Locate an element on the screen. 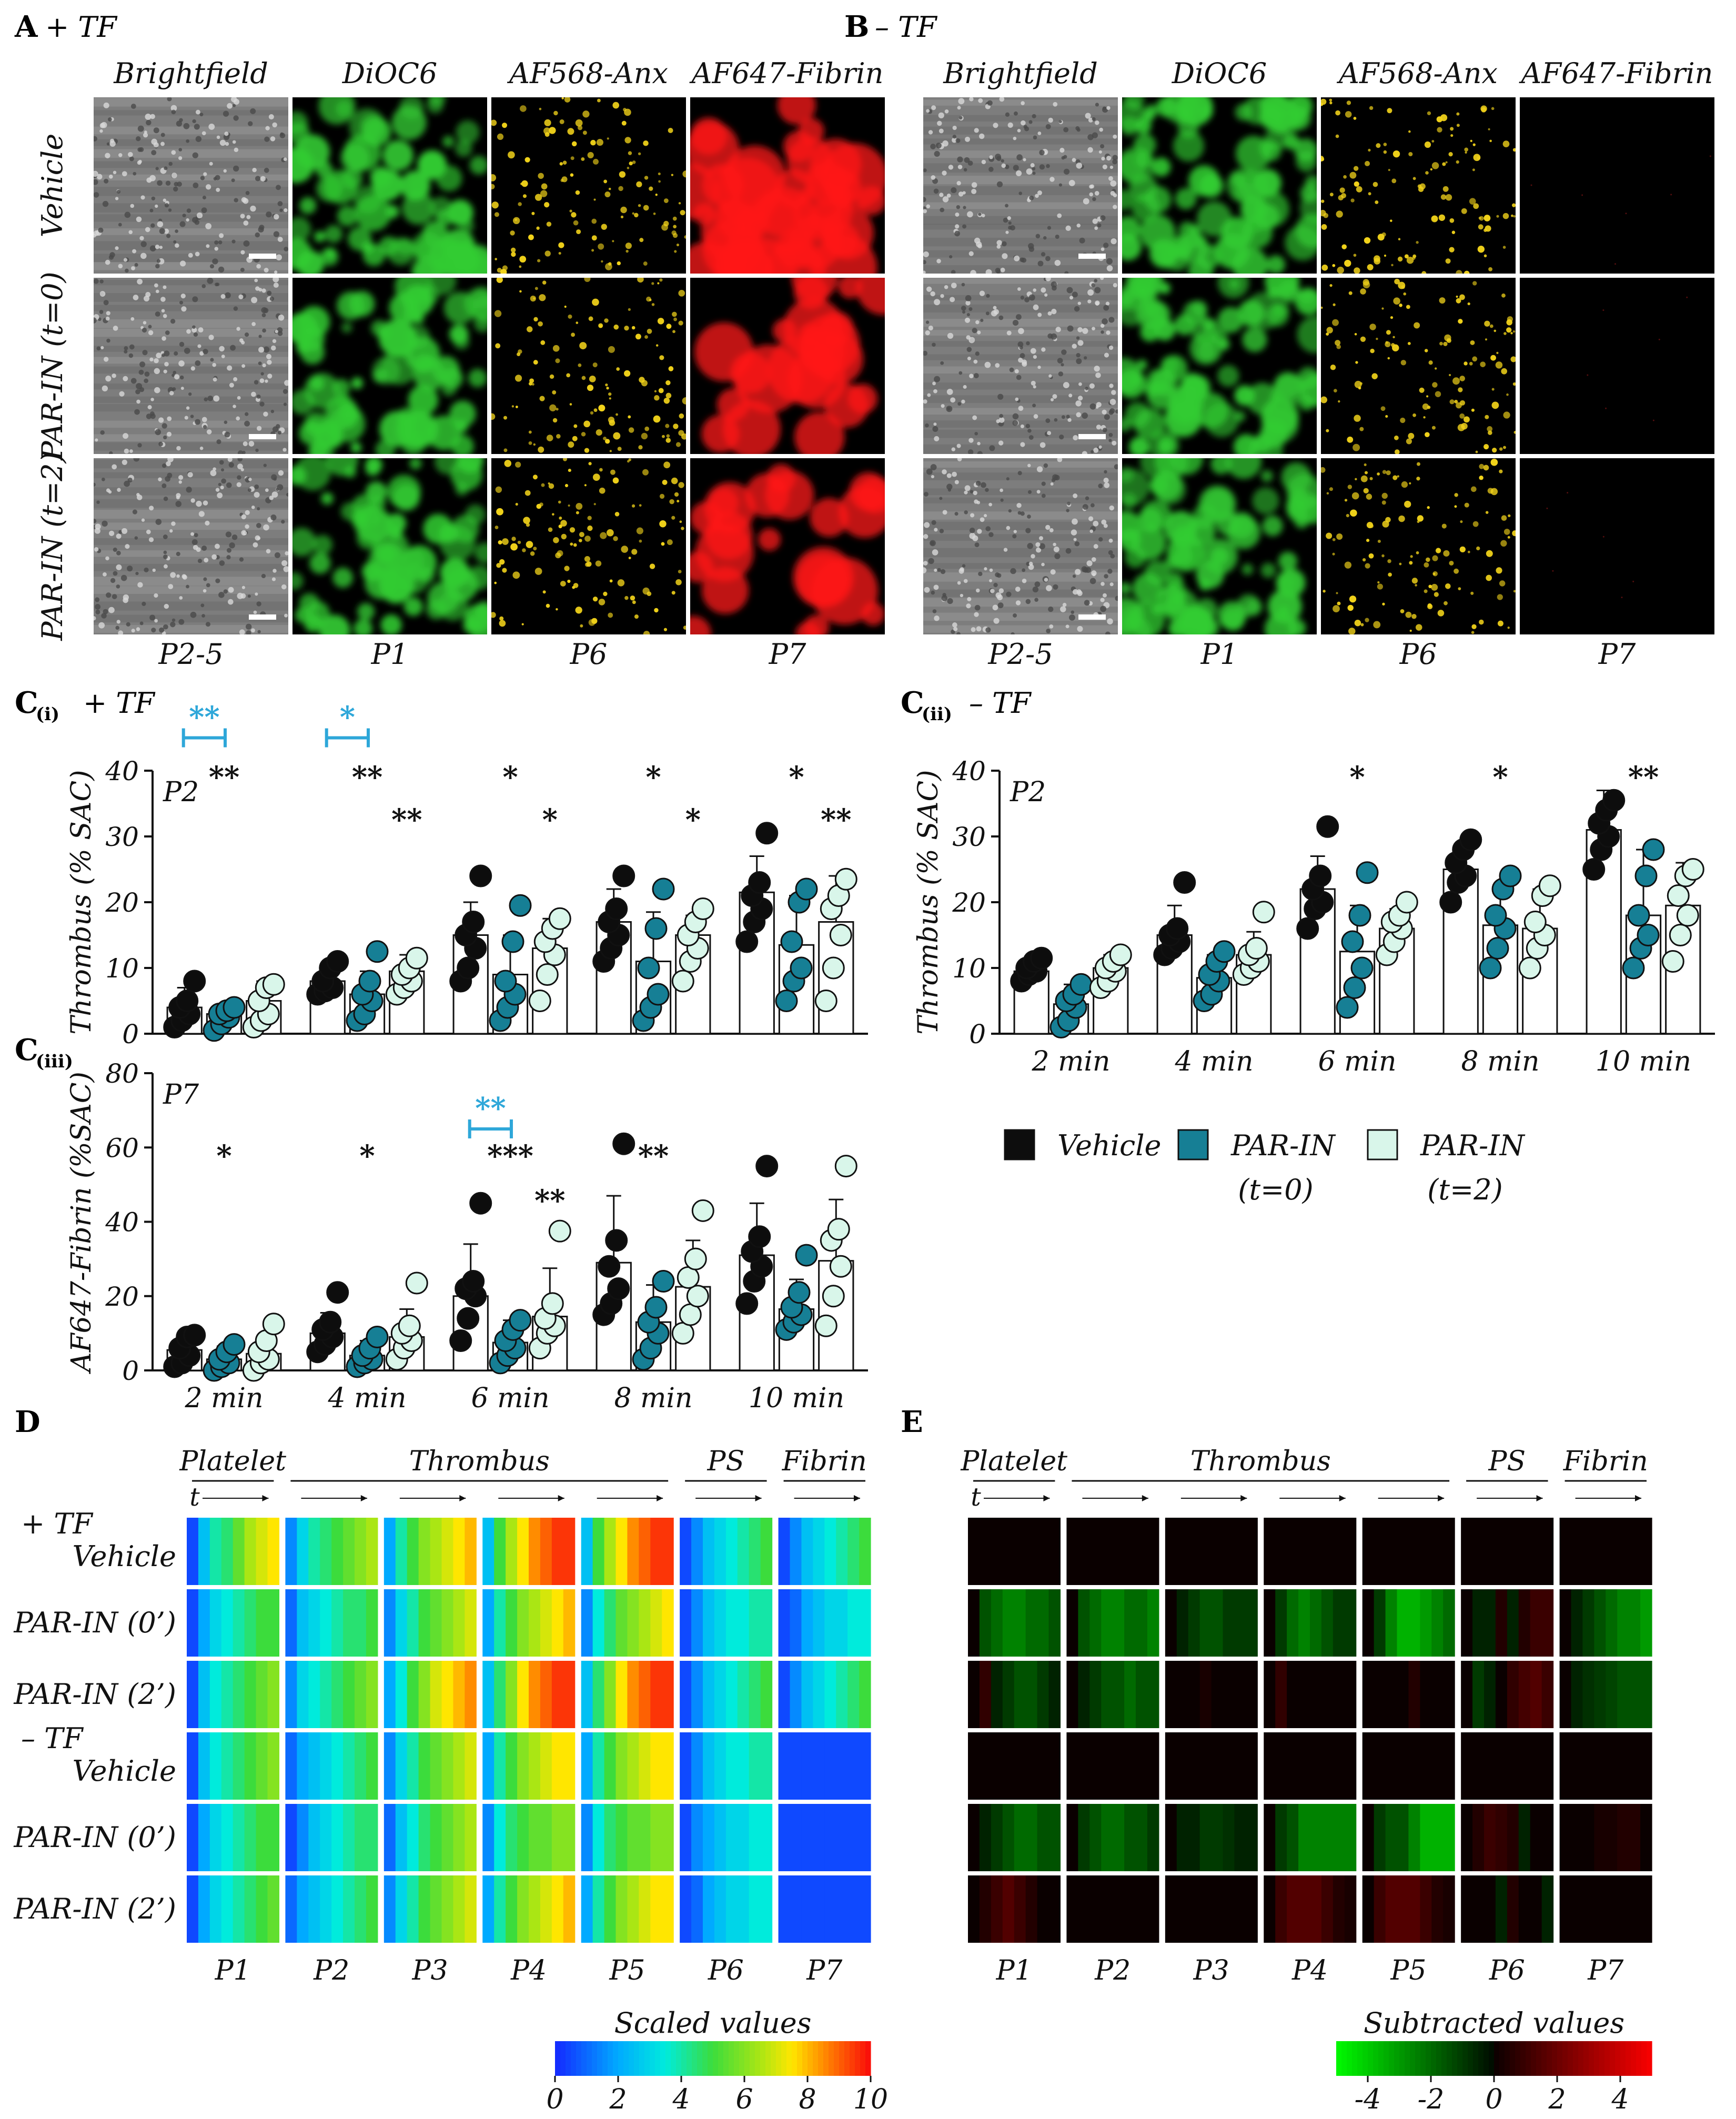 Image resolution: width=1736 pixels, height=2119 pixels. column-label: P7 is located at coordinates (1605, 1970).